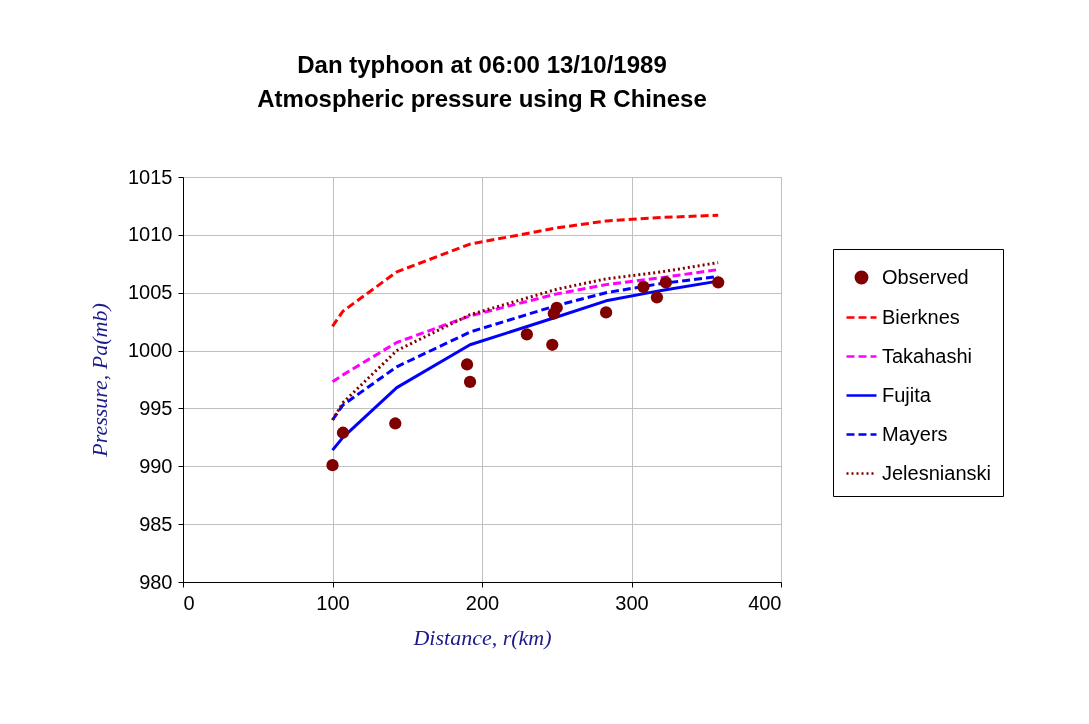 The height and width of the screenshot is (724, 1089). What do you see at coordinates (156, 465) in the screenshot?
I see `y-tick-label: 990` at bounding box center [156, 465].